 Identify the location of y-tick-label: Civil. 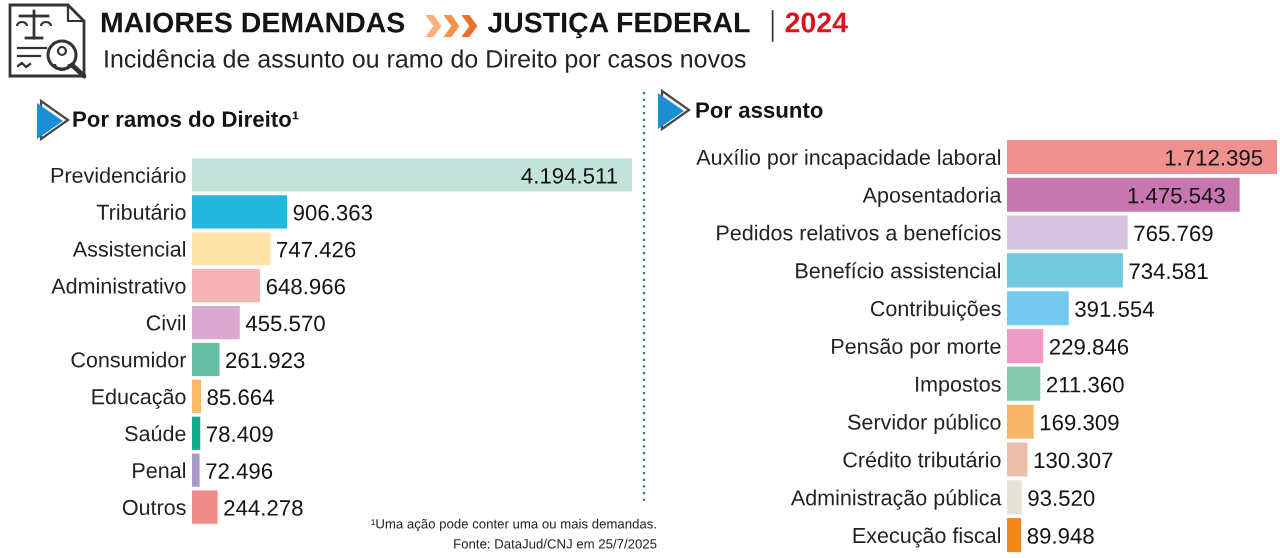
(165, 322).